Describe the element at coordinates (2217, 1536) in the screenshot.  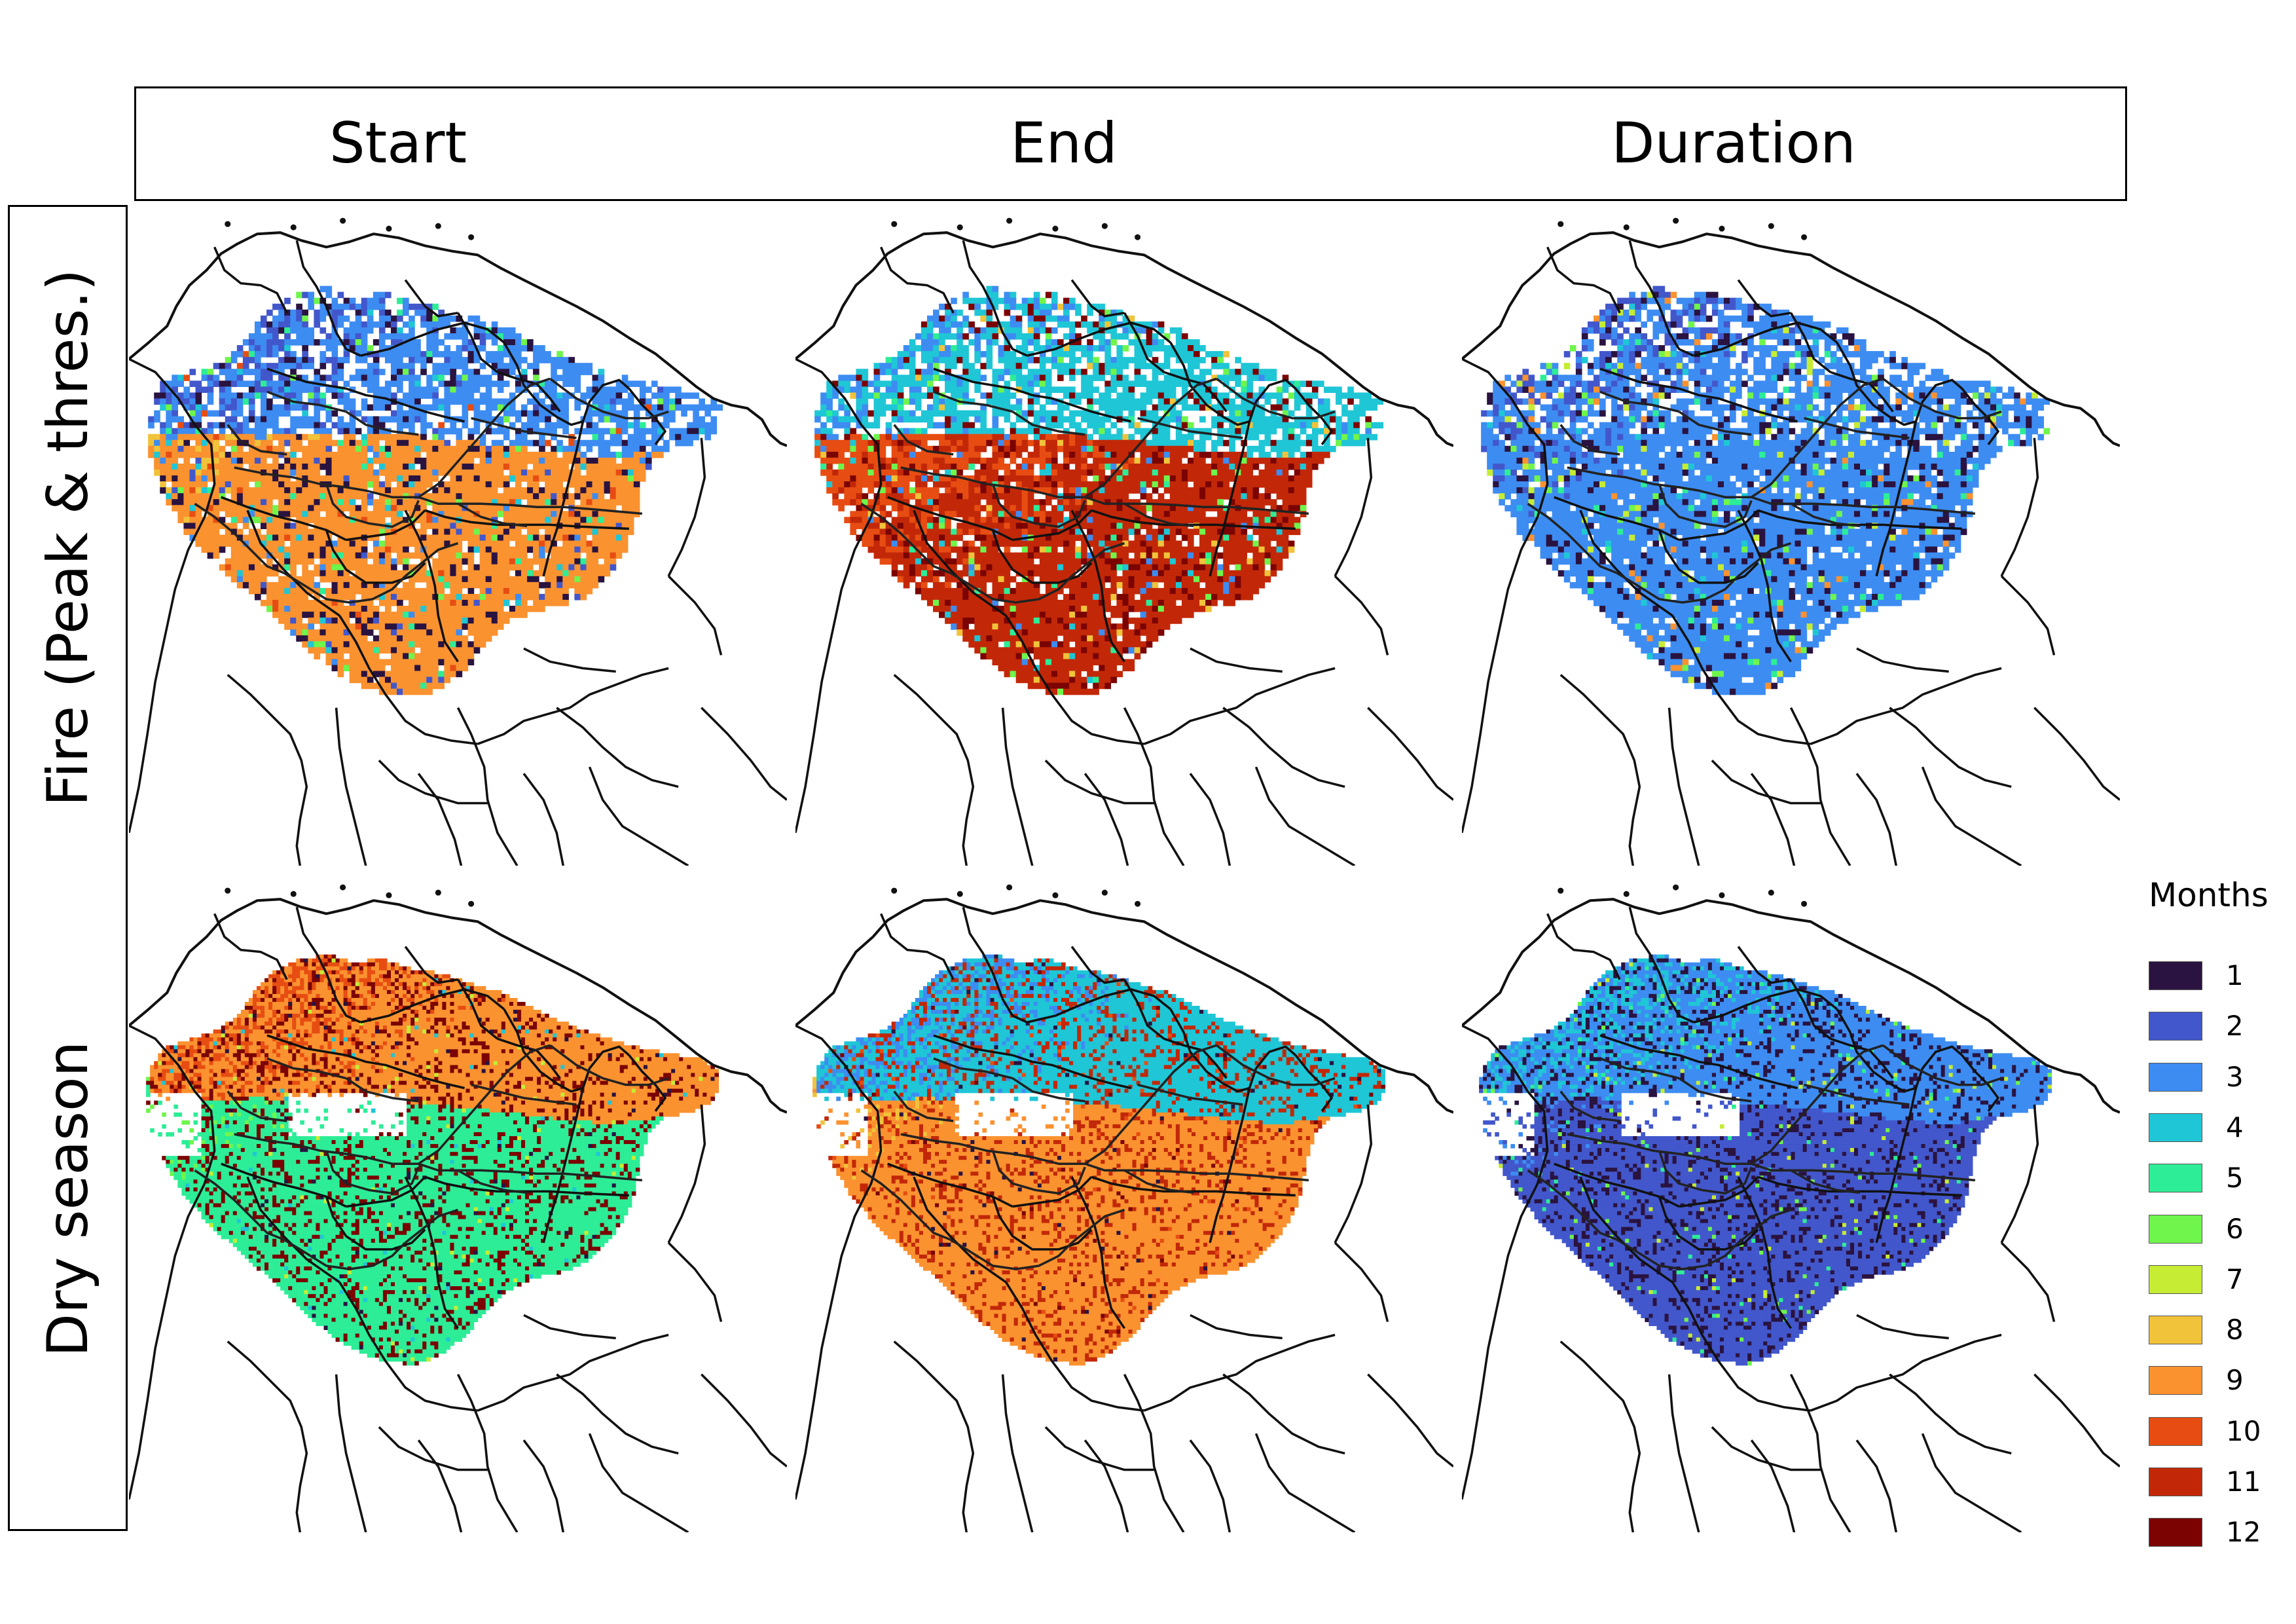
I see `legend-item: 12` at that location.